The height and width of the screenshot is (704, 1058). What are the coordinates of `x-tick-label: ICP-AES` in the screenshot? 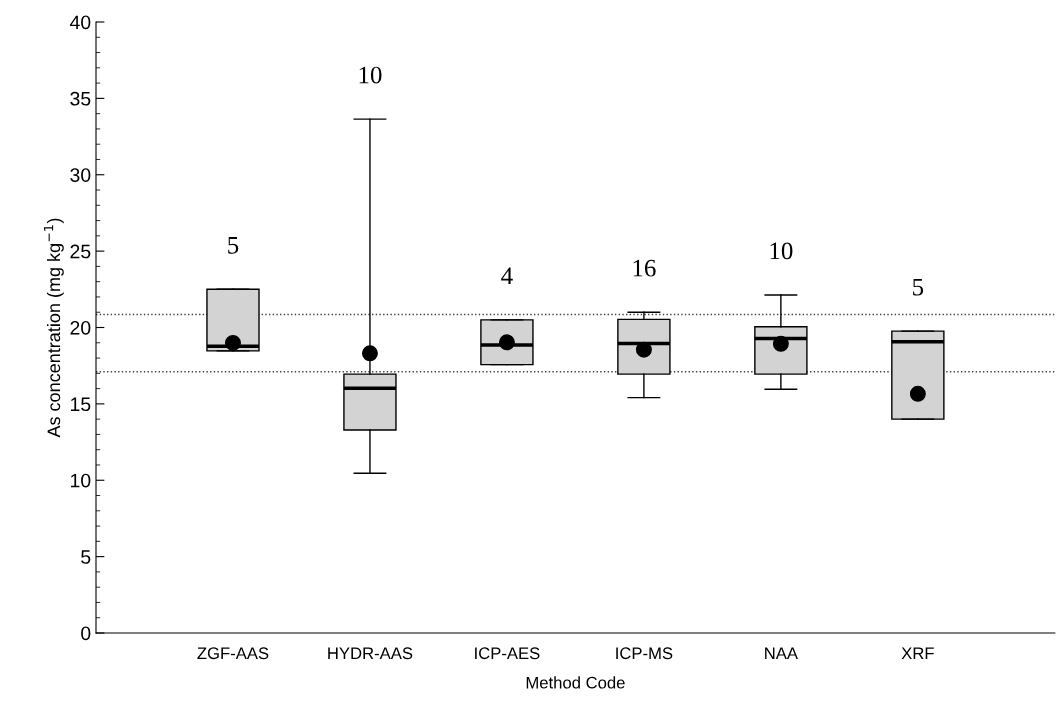 It's located at (507, 653).